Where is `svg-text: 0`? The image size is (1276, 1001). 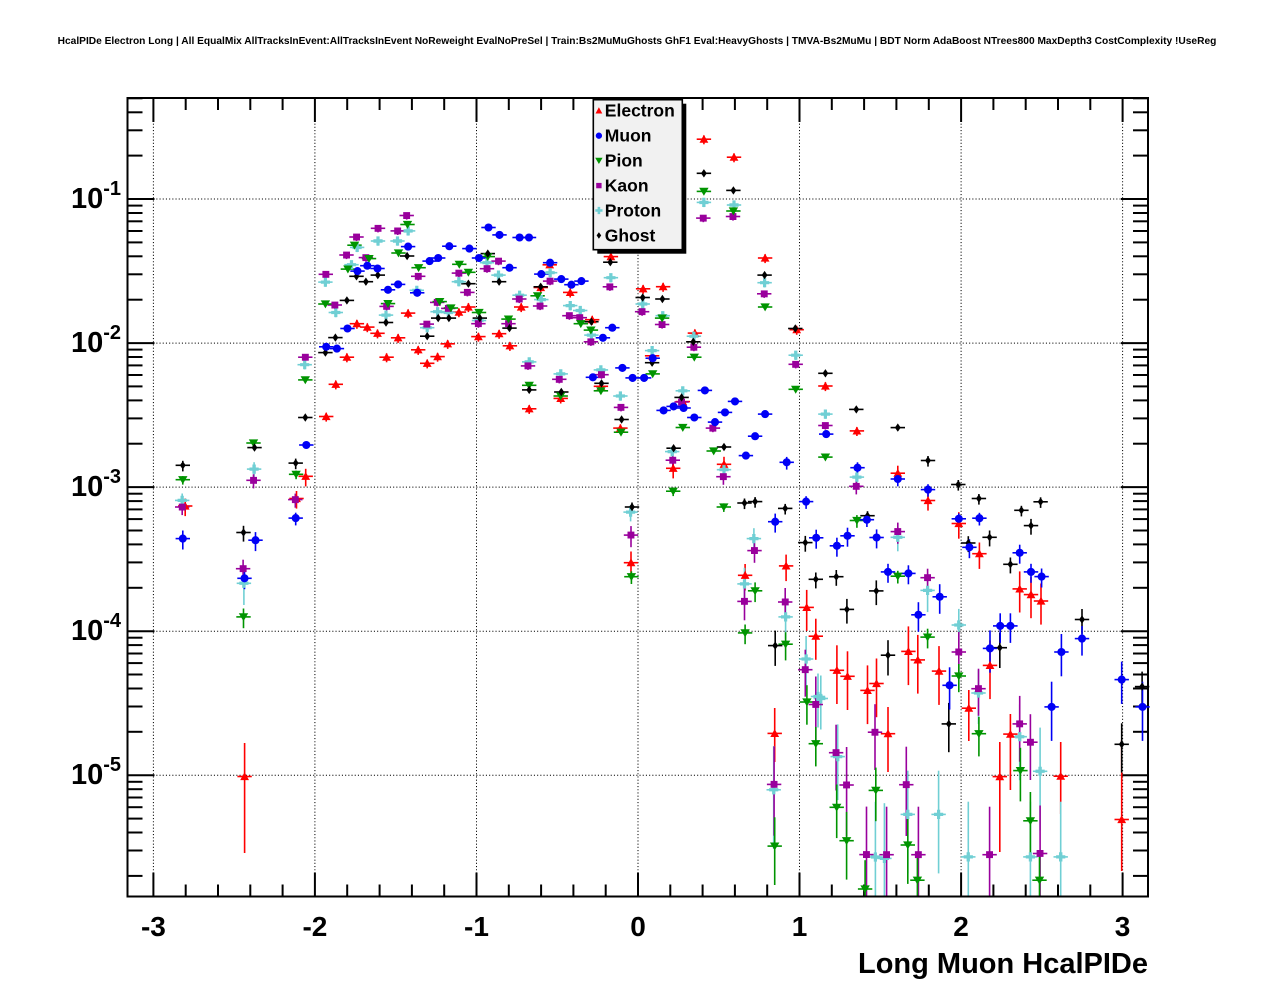
svg-text: 0 is located at coordinates (638, 926).